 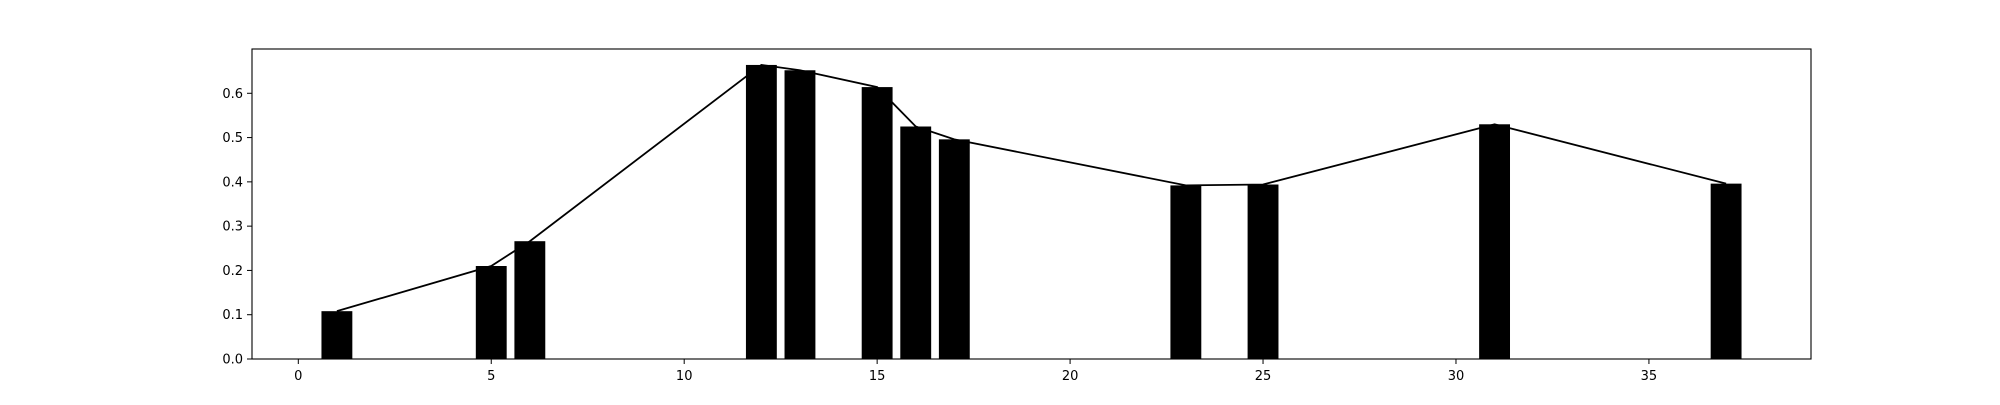 I want to click on x-tick-label: 25, so click(x=1263, y=376).